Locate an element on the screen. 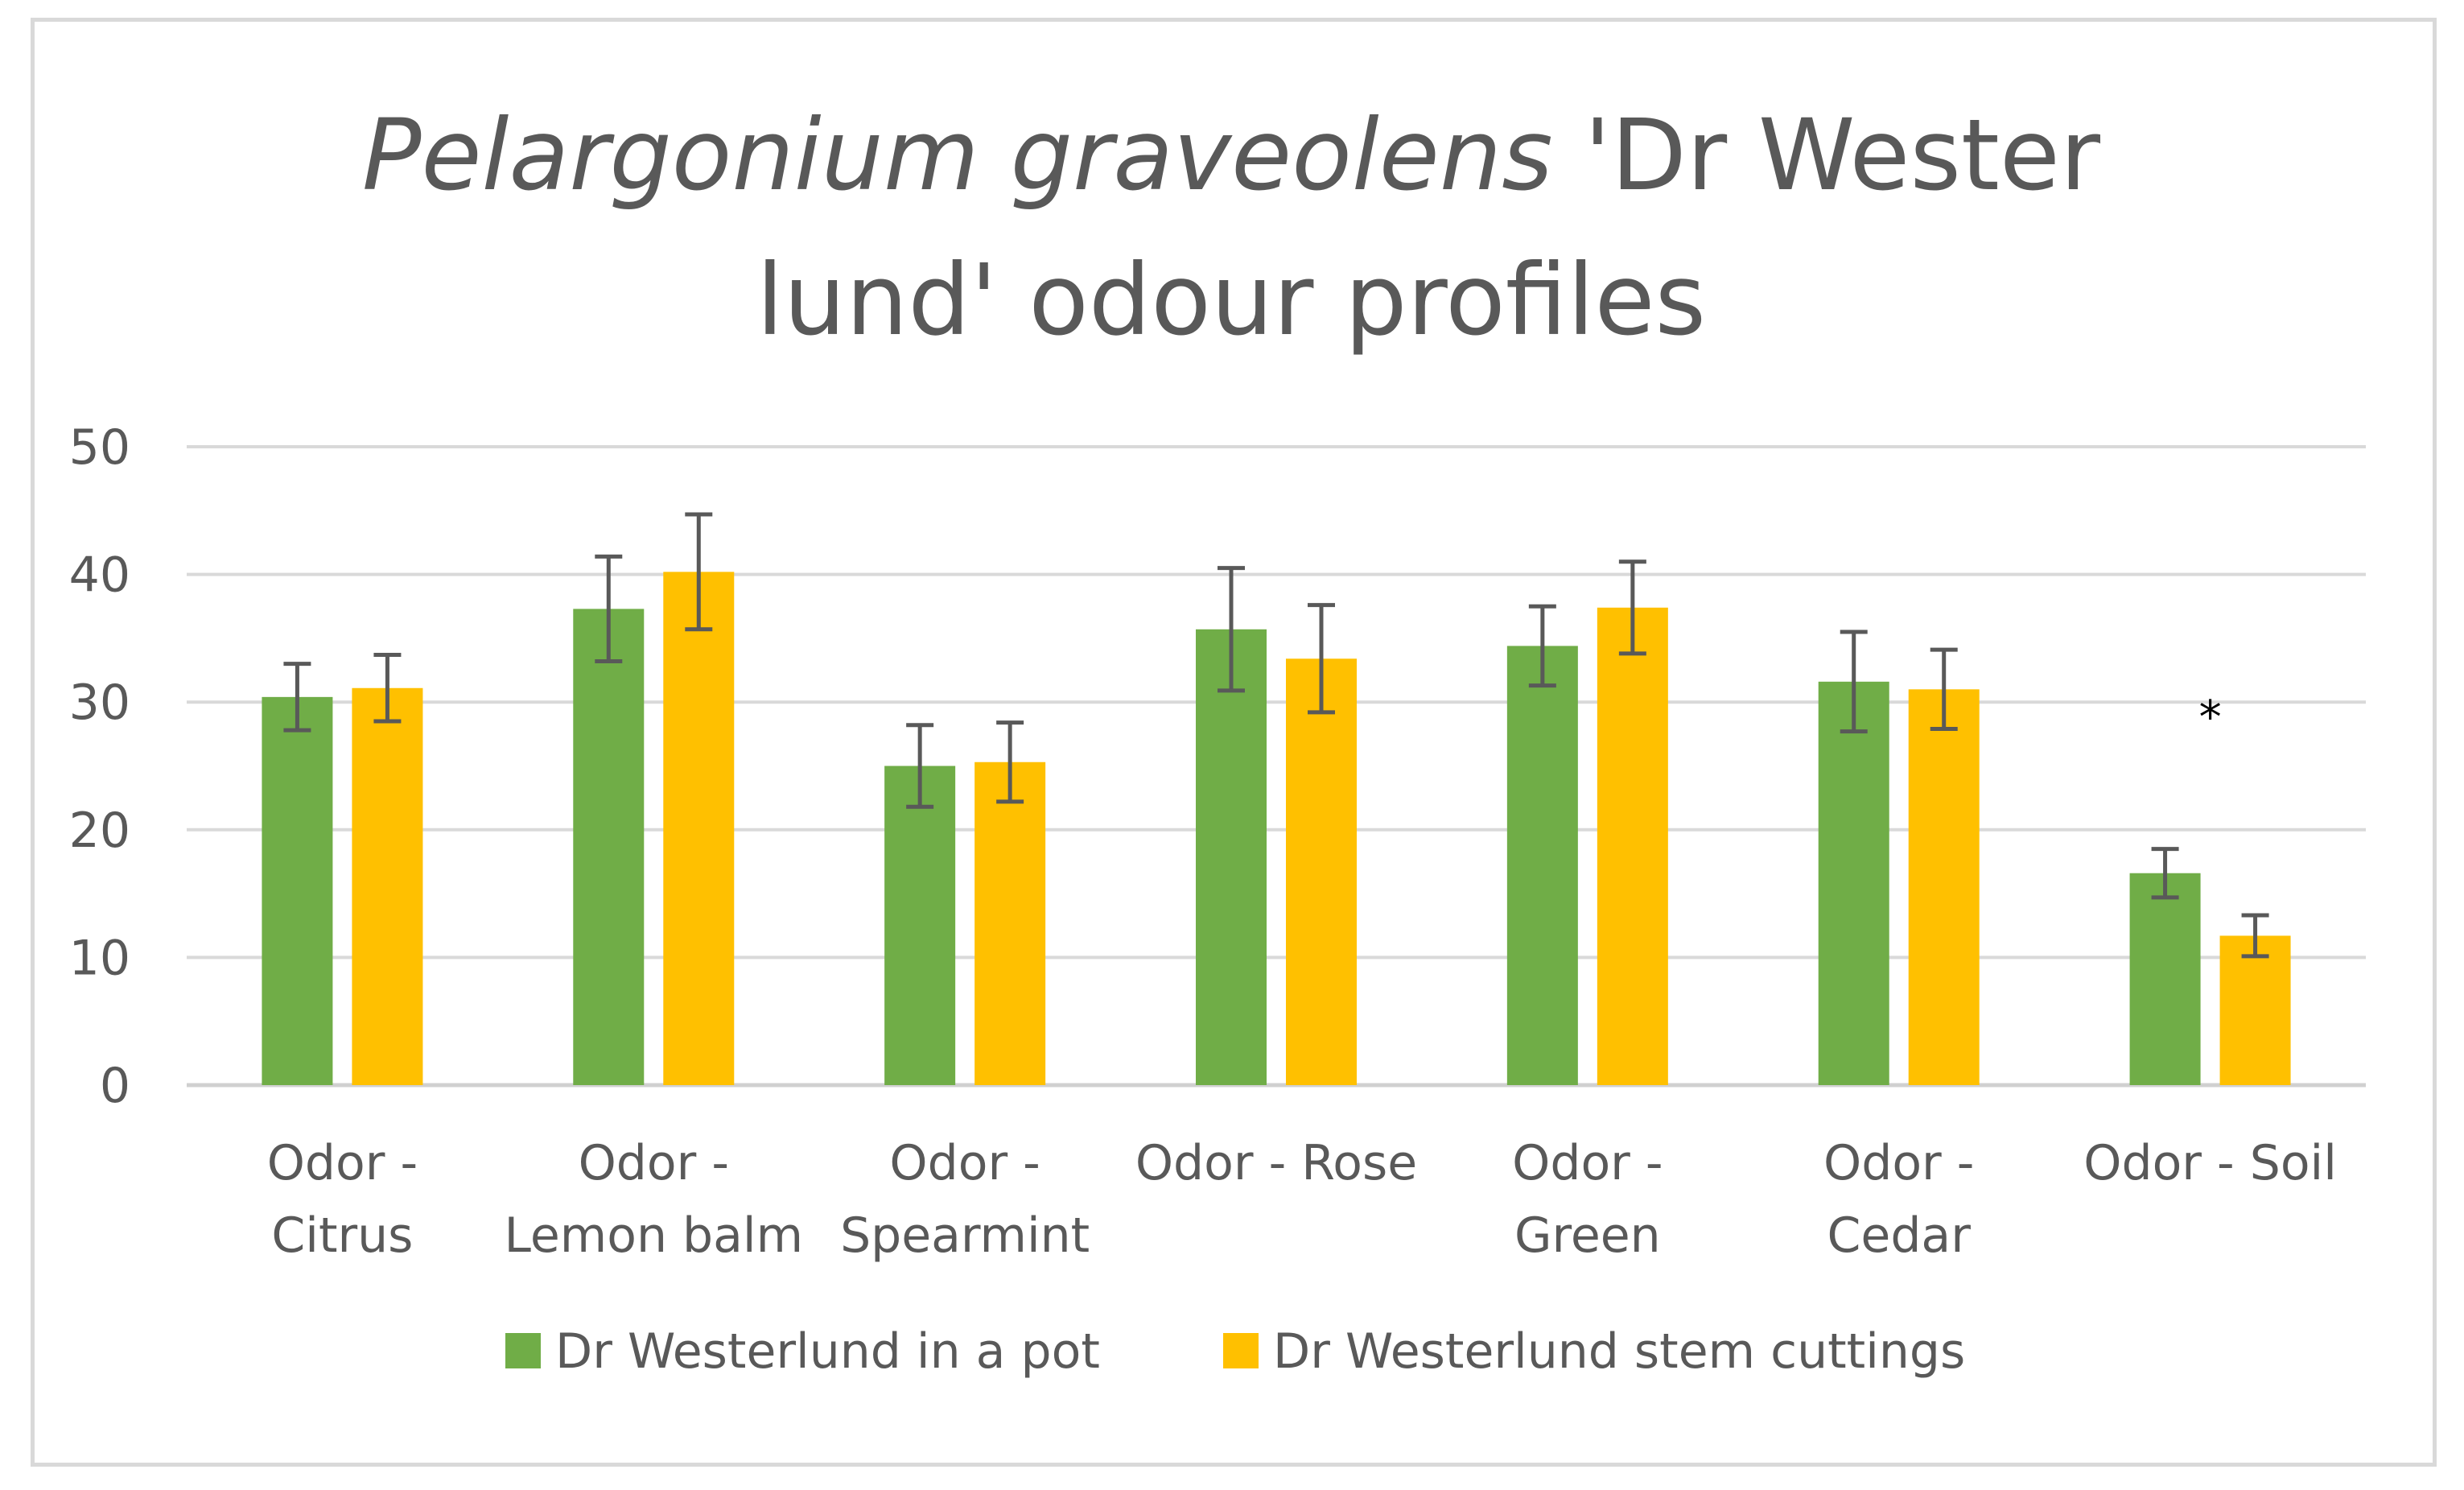 The width and height of the screenshot is (2464, 1490). chart-title: Pelargonium graveolens 'Dr Wester is located at coordinates (1231, 155).